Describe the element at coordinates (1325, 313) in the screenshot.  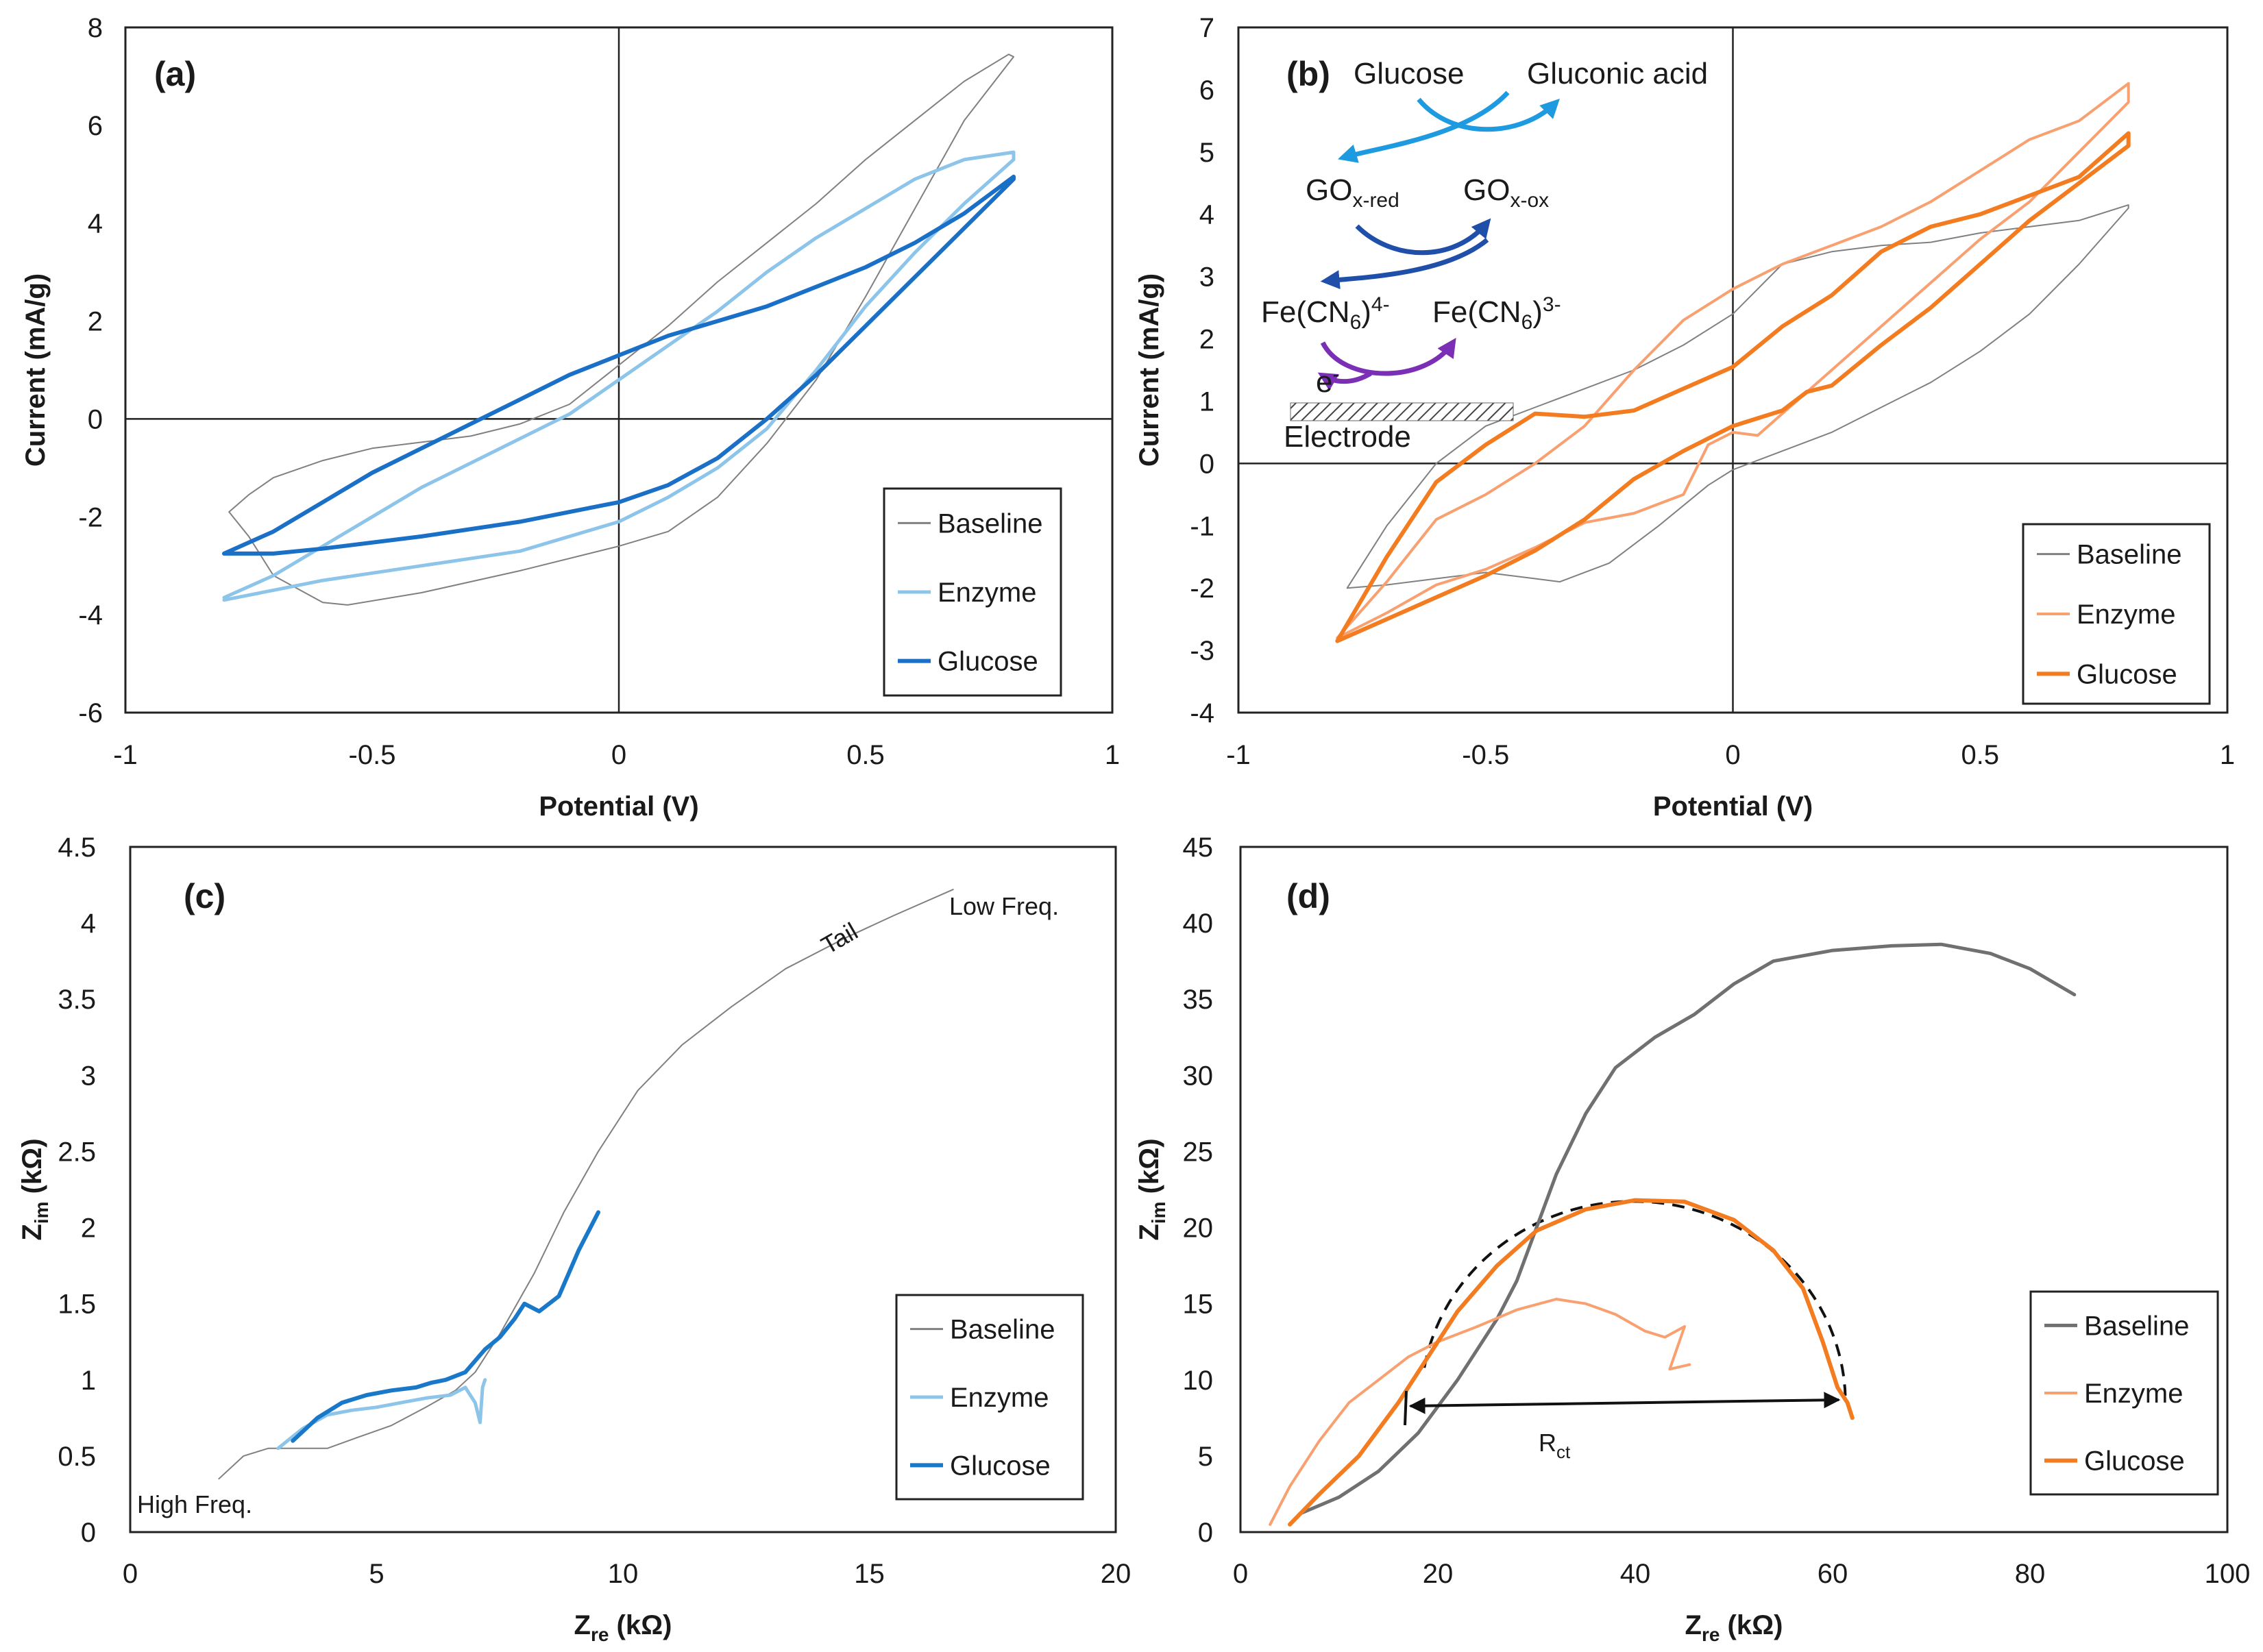
I see `scheme-ferrocyanide-label: Fe(CN6)4-` at that location.